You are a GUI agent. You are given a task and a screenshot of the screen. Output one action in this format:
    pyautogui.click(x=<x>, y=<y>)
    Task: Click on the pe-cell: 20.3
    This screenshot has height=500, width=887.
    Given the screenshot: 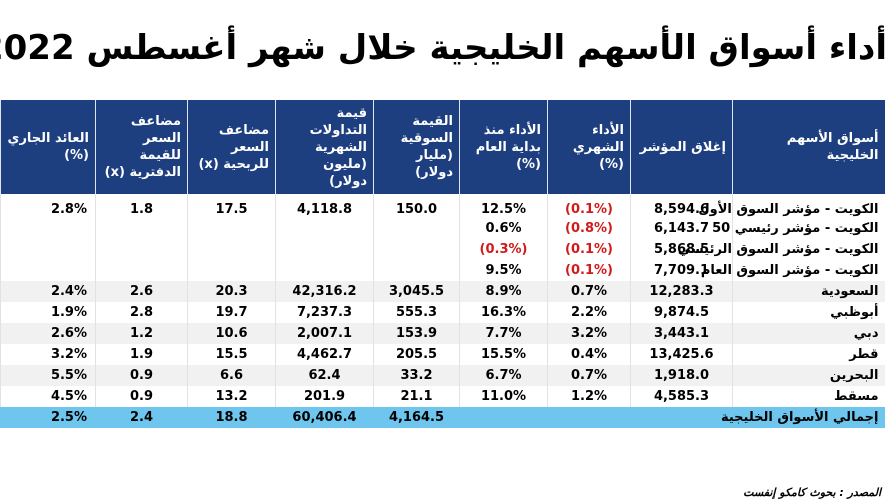 What is the action you would take?
    pyautogui.click(x=231, y=291)
    